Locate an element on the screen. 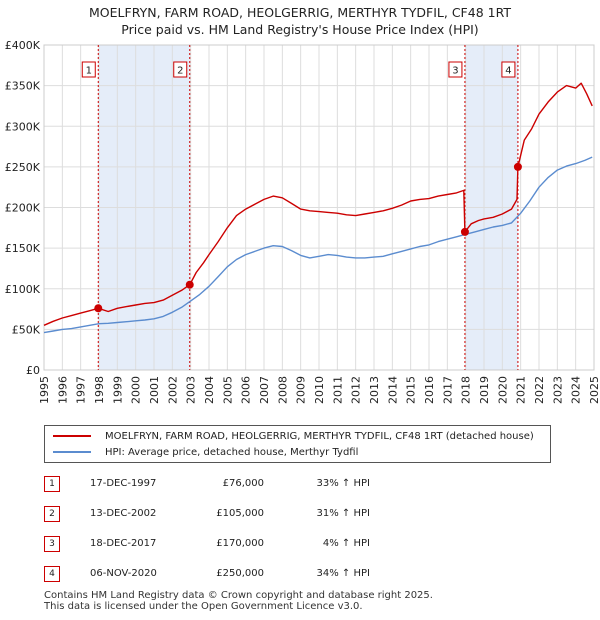 The width and height of the screenshot is (600, 620). sale-price: £170,000 is located at coordinates (240, 543).